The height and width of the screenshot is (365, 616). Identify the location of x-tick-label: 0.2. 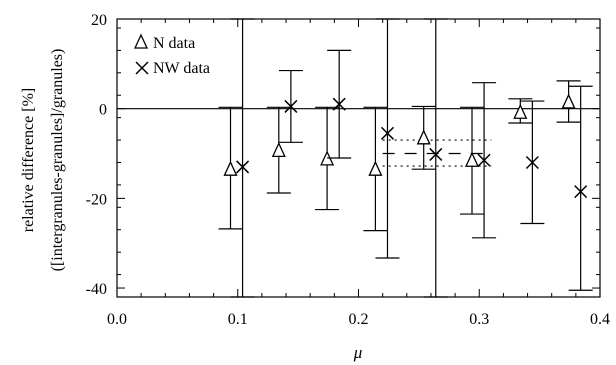
(359, 319).